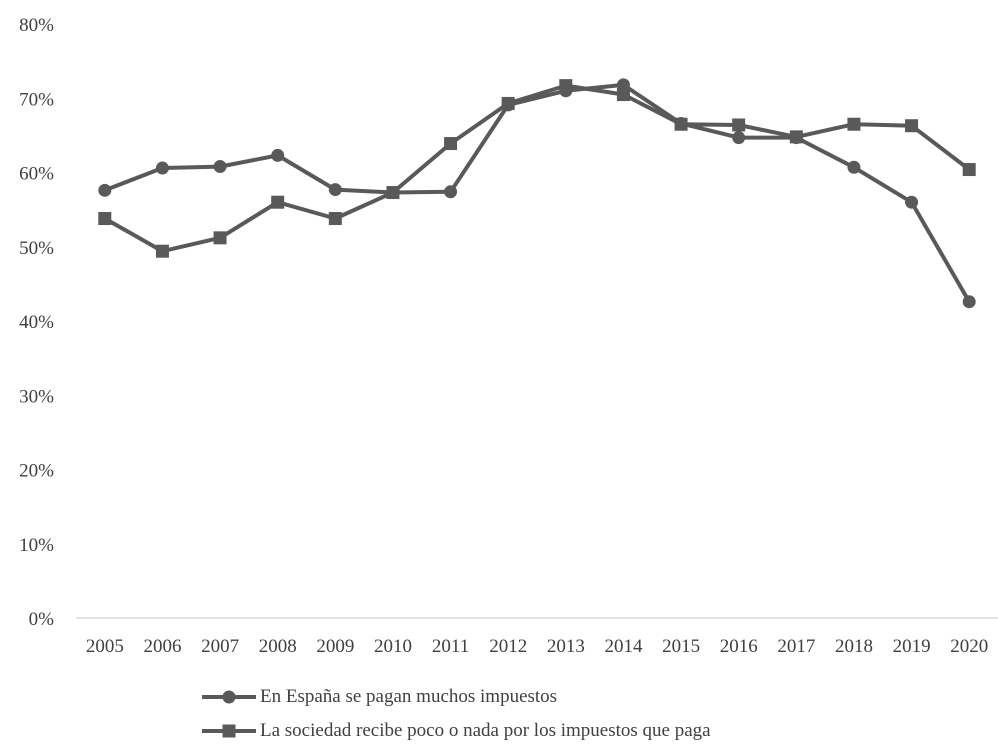 This screenshot has width=998, height=751. I want to click on legend-label-series-1: En España se pagan muchos impuestos, so click(409, 696).